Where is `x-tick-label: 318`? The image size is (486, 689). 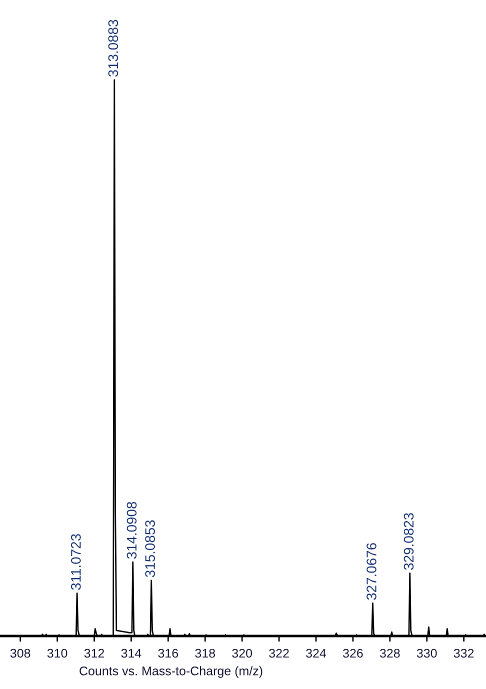 x-tick-label: 318 is located at coordinates (205, 653).